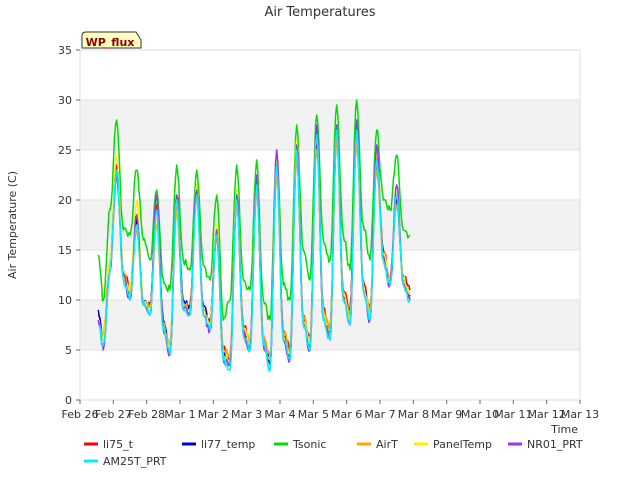 The height and width of the screenshot is (480, 640). What do you see at coordinates (65, 250) in the screenshot?
I see `y-tick-label: 15` at bounding box center [65, 250].